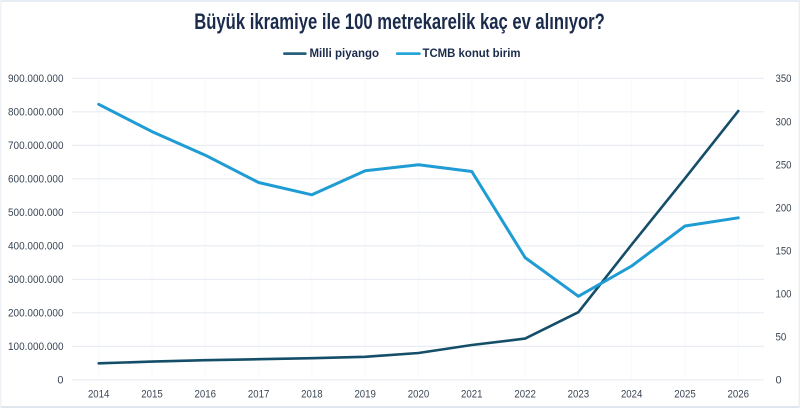  What do you see at coordinates (259, 395) in the screenshot?
I see `svg-text: 2017` at bounding box center [259, 395].